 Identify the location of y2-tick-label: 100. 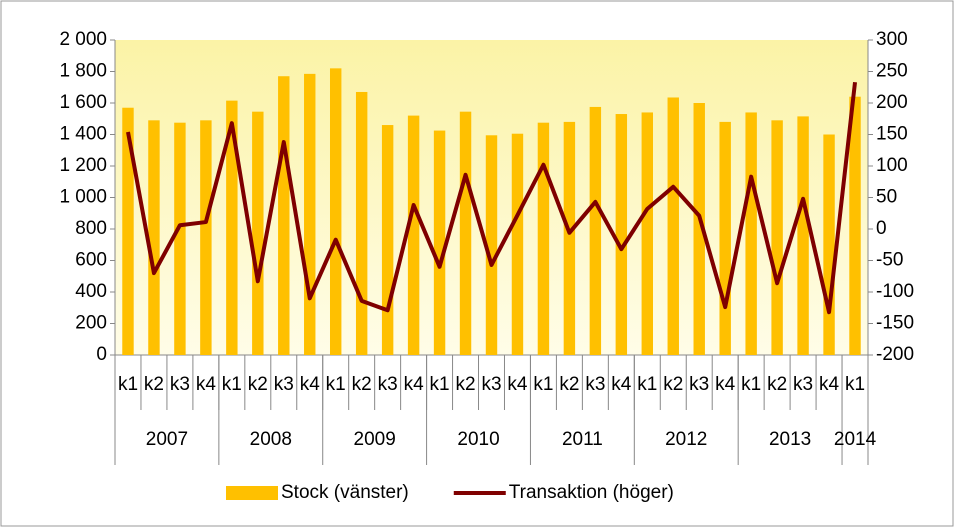
(892, 165).